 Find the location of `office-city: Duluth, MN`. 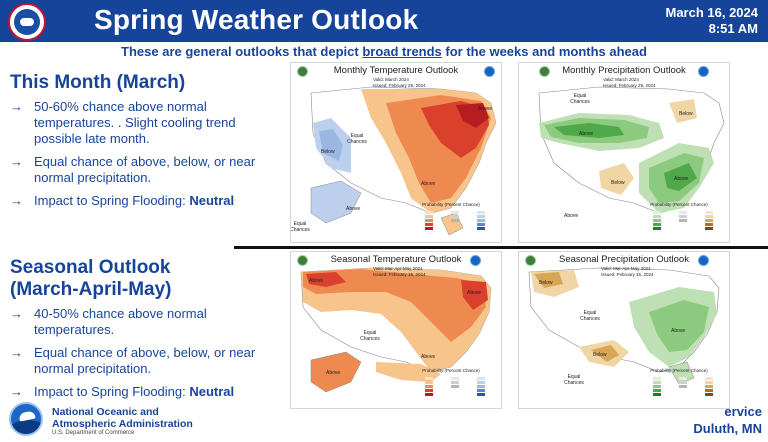

office-city: Duluth, MN is located at coordinates (727, 428).